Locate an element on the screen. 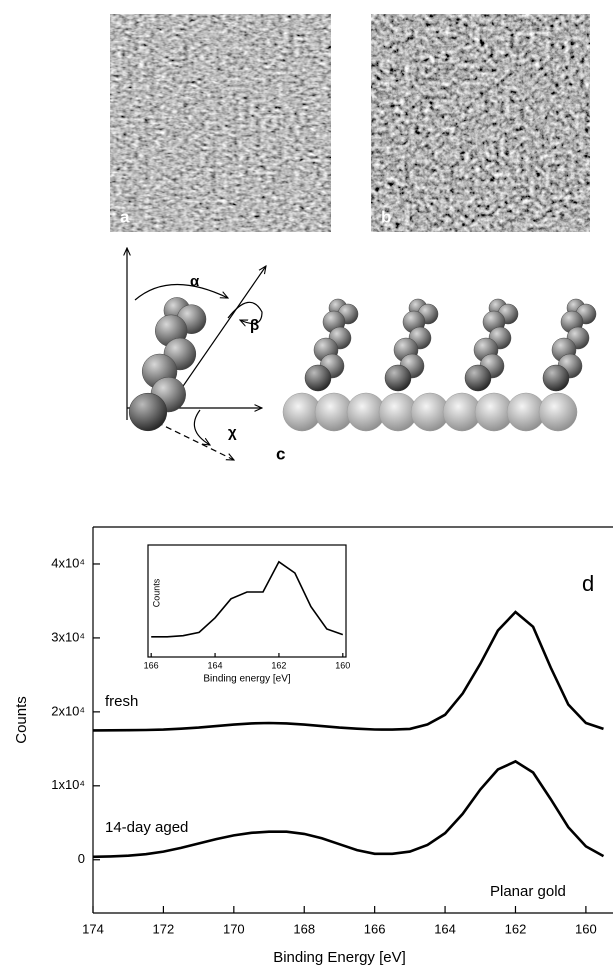 This screenshot has height=970, width=613. x-axis-label: Binding energy [eV] is located at coordinates (247, 679).